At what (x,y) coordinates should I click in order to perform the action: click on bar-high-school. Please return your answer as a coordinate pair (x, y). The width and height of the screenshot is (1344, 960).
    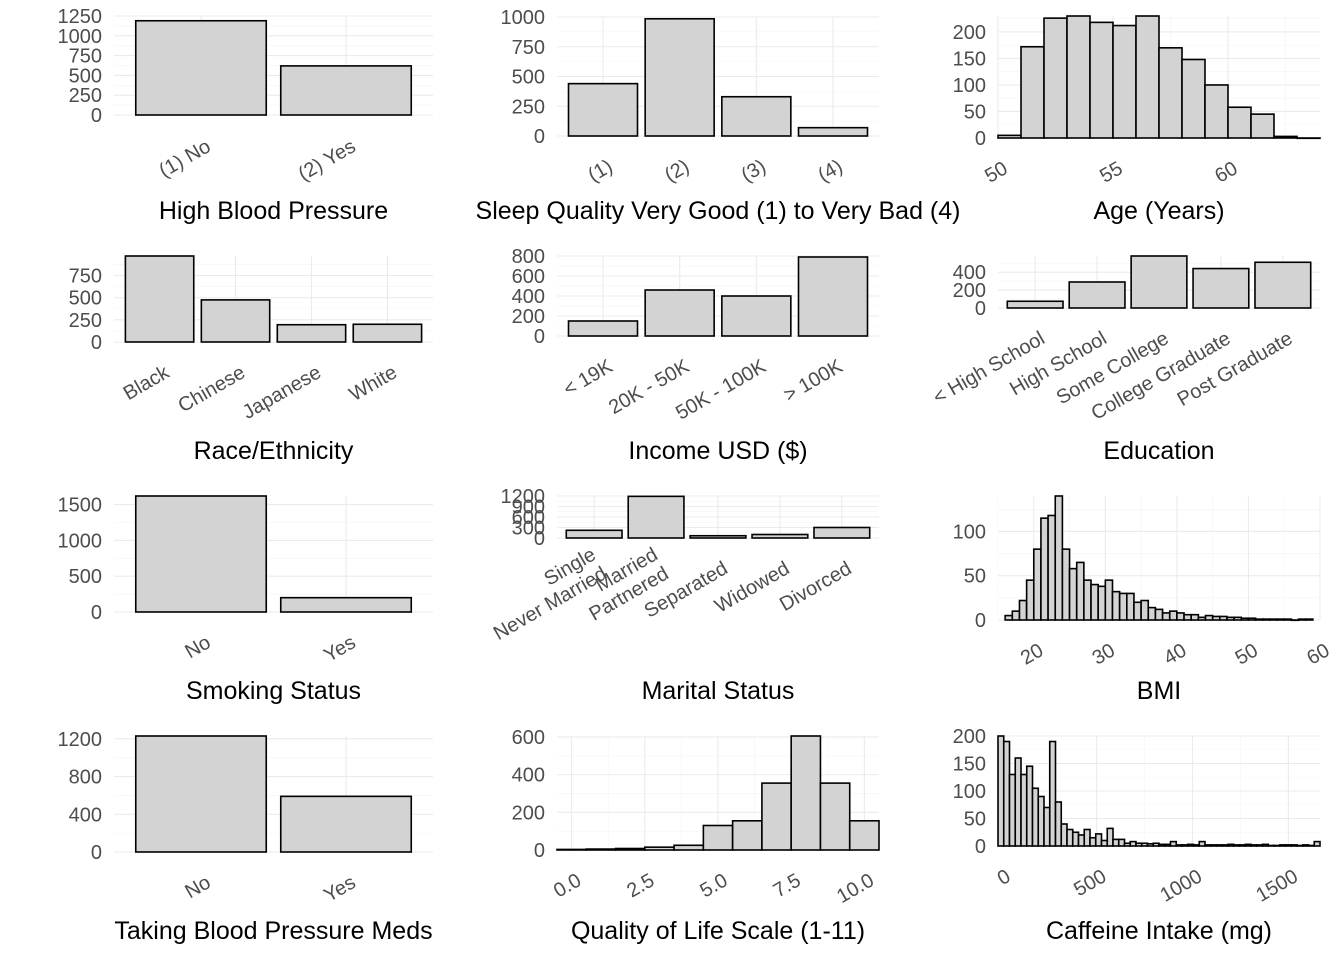
    Looking at the image, I should click on (1097, 295).